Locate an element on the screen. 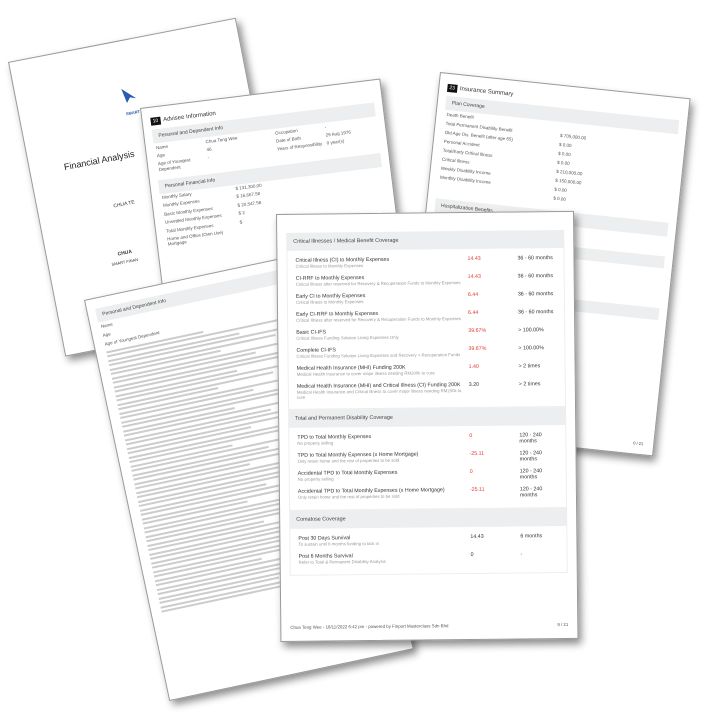  smart-logo: SMART is located at coordinates (130, 100).